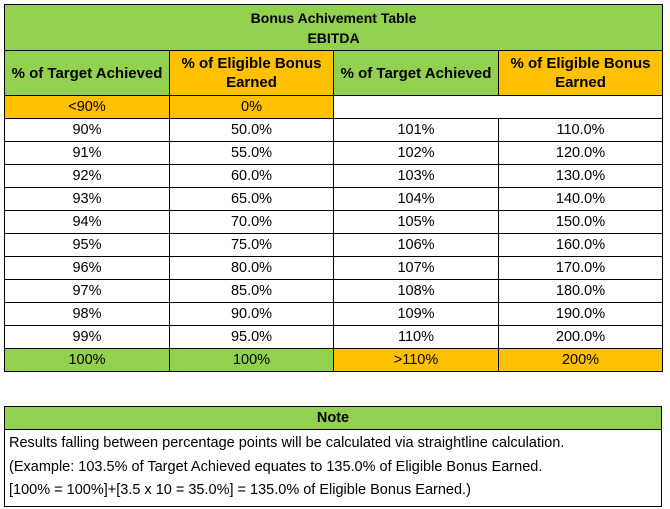  Describe the element at coordinates (416, 360) in the screenshot. I see `cell-target: >110%` at that location.